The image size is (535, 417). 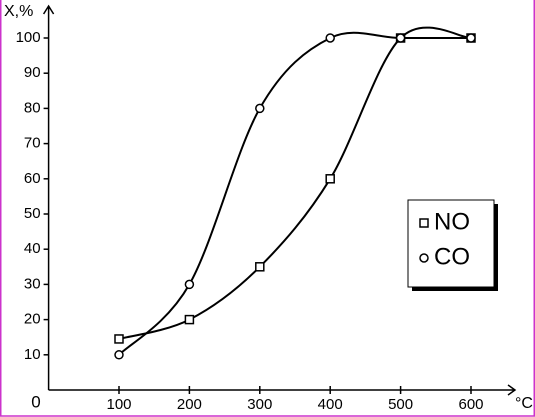 I want to click on x-axis-label: °C, so click(x=524, y=403).